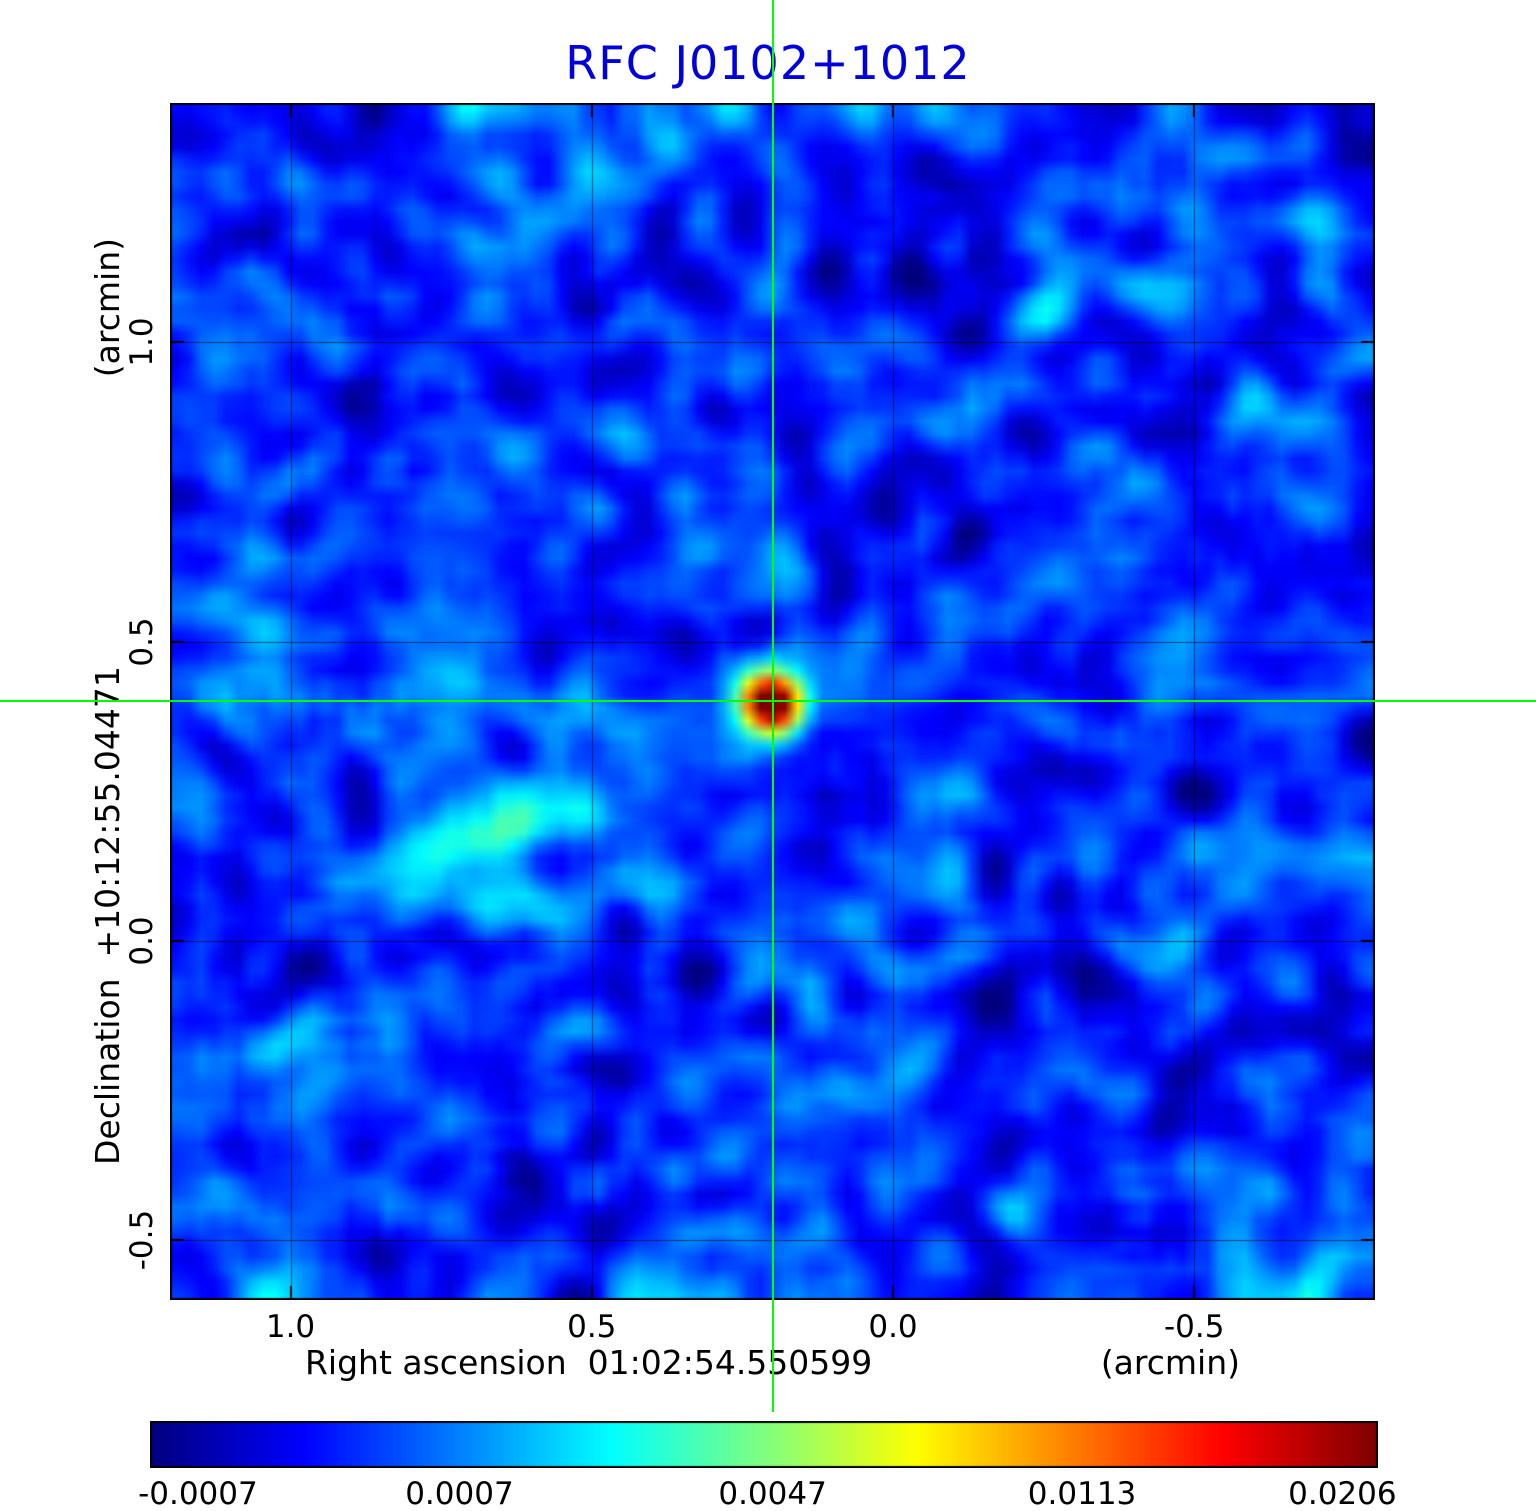 The image size is (1536, 1511). Describe the element at coordinates (290, 1327) in the screenshot. I see `x-tick-label: 1.0` at that location.